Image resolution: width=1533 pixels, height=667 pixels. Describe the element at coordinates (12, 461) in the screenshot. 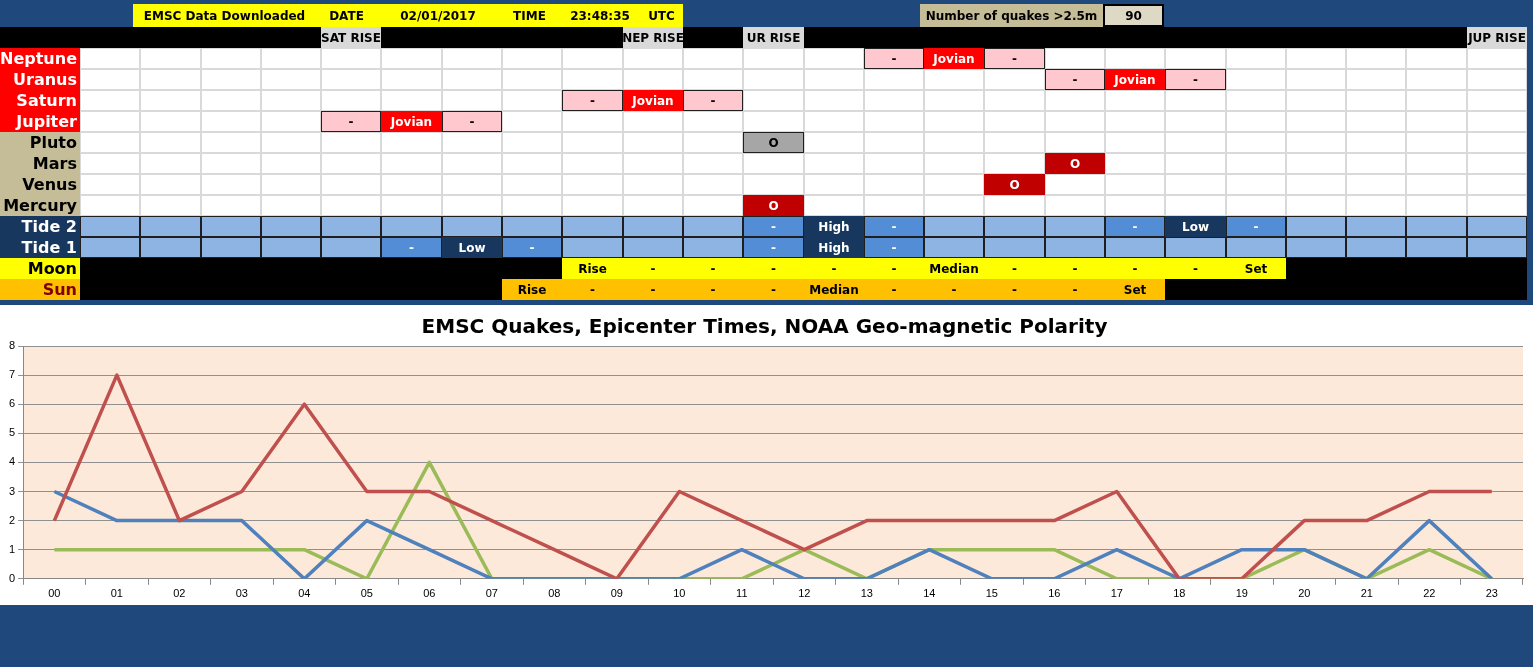

I see `y-tick-label: 4` at that location.